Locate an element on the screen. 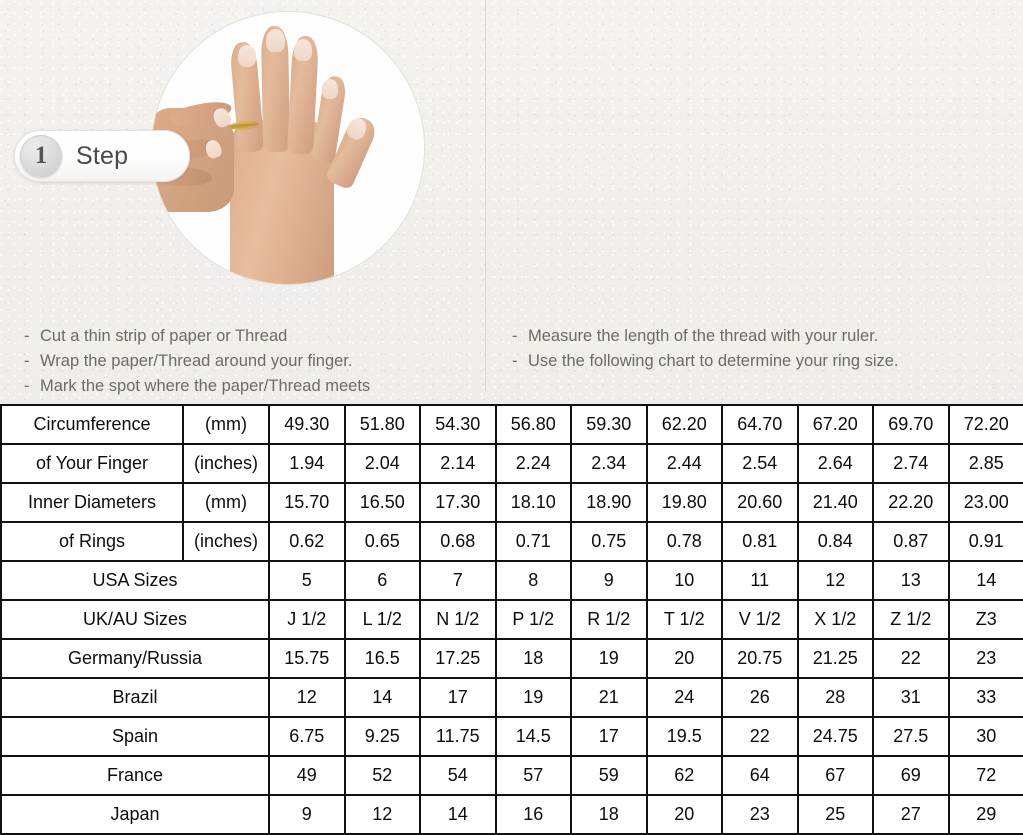  cell: 23.00 is located at coordinates (986, 502).